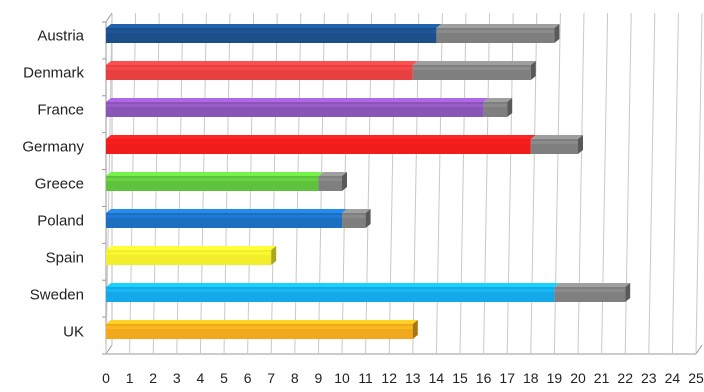 This screenshot has width=704, height=392. What do you see at coordinates (318, 142) in the screenshot?
I see `bar-germany-highlight` at bounding box center [318, 142].